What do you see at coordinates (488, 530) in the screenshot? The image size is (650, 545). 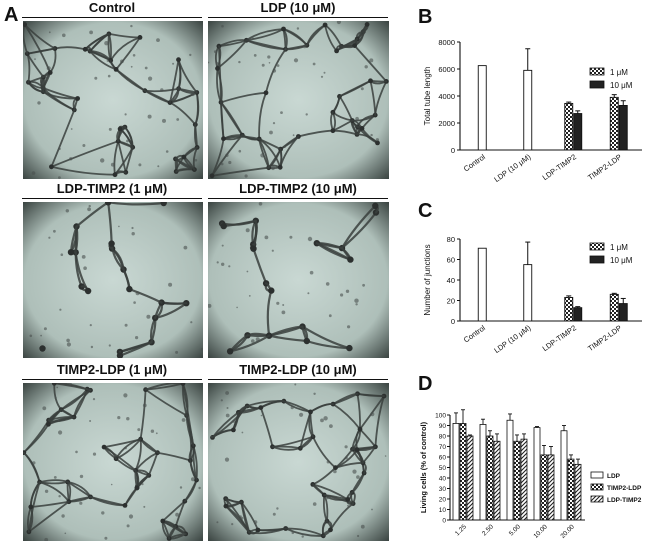 I see `x-tick-label: 2.50` at bounding box center [488, 530].